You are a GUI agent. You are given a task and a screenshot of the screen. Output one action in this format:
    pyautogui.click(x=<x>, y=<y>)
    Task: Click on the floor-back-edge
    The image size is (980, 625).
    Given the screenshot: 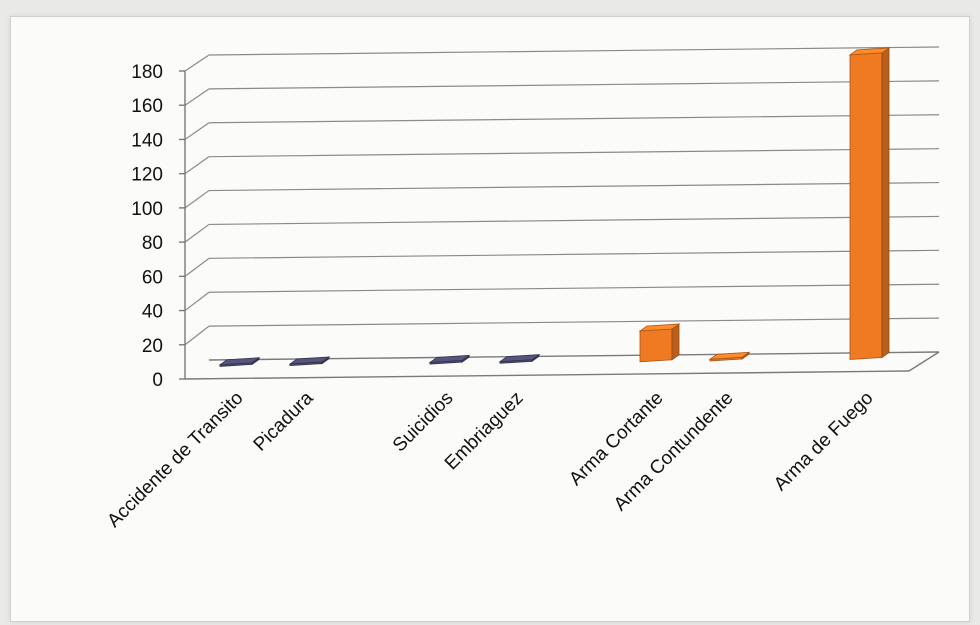 What is the action you would take?
    pyautogui.click(x=574, y=356)
    